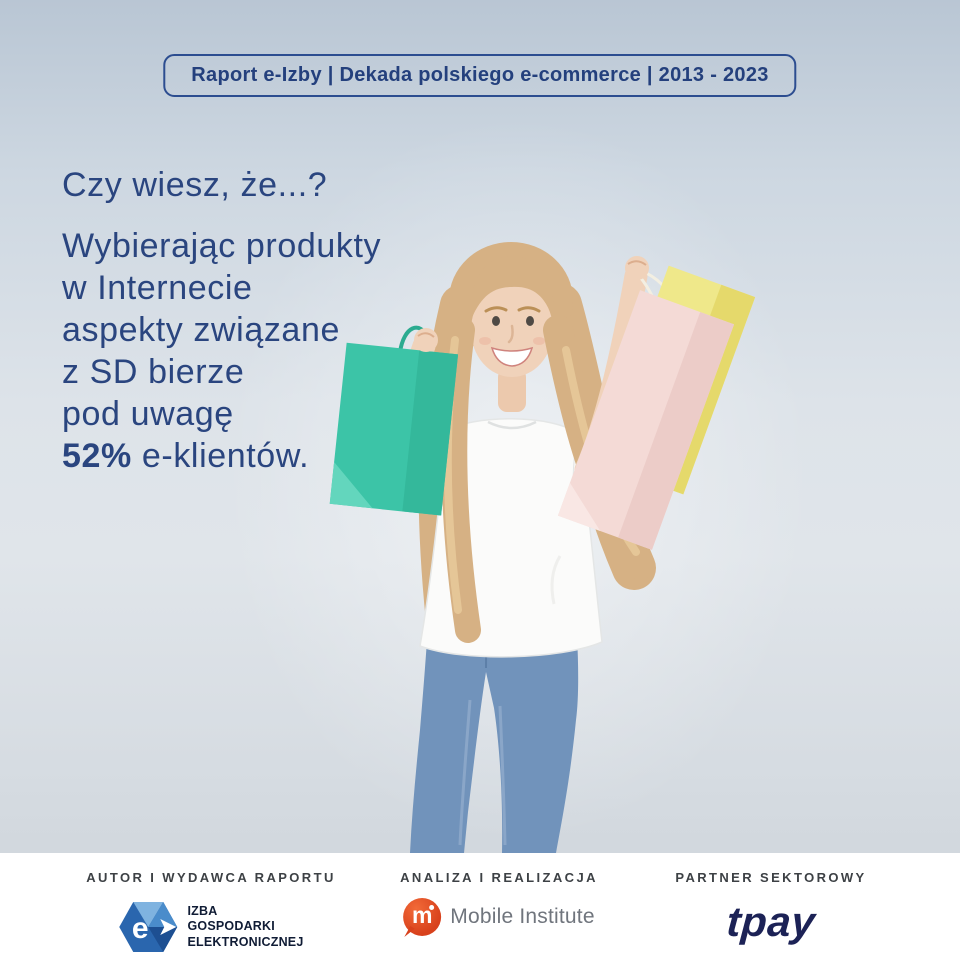 The width and height of the screenshot is (960, 959). Describe the element at coordinates (245, 926) in the screenshot. I see `izba-logo-text: IZBA GOSPODARKI ELEKTRONICZNEJ` at that location.